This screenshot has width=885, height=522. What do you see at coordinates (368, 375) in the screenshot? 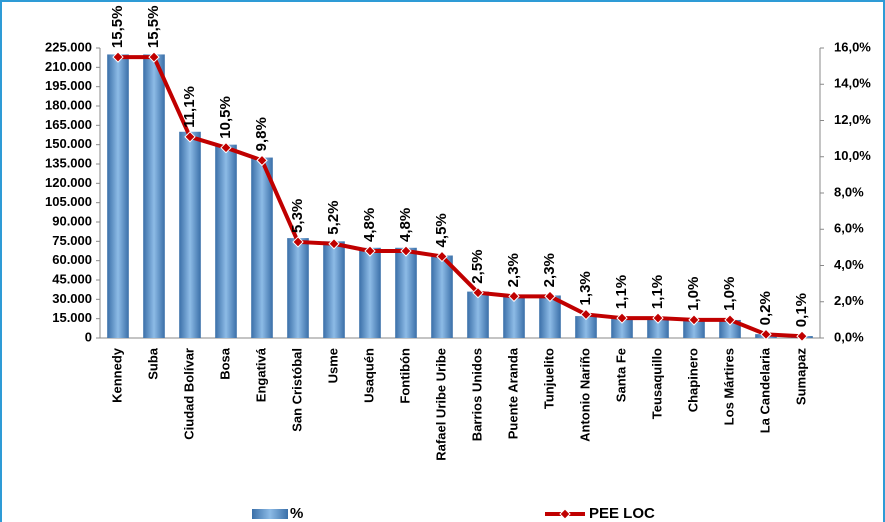
I see `x-tick-label: Usaquén` at bounding box center [368, 375].